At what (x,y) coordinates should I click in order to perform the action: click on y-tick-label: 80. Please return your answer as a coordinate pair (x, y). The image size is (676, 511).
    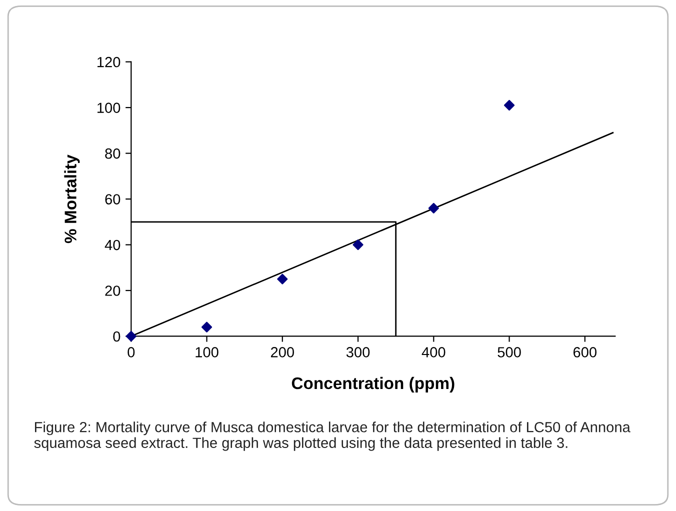
    Looking at the image, I should click on (112, 153).